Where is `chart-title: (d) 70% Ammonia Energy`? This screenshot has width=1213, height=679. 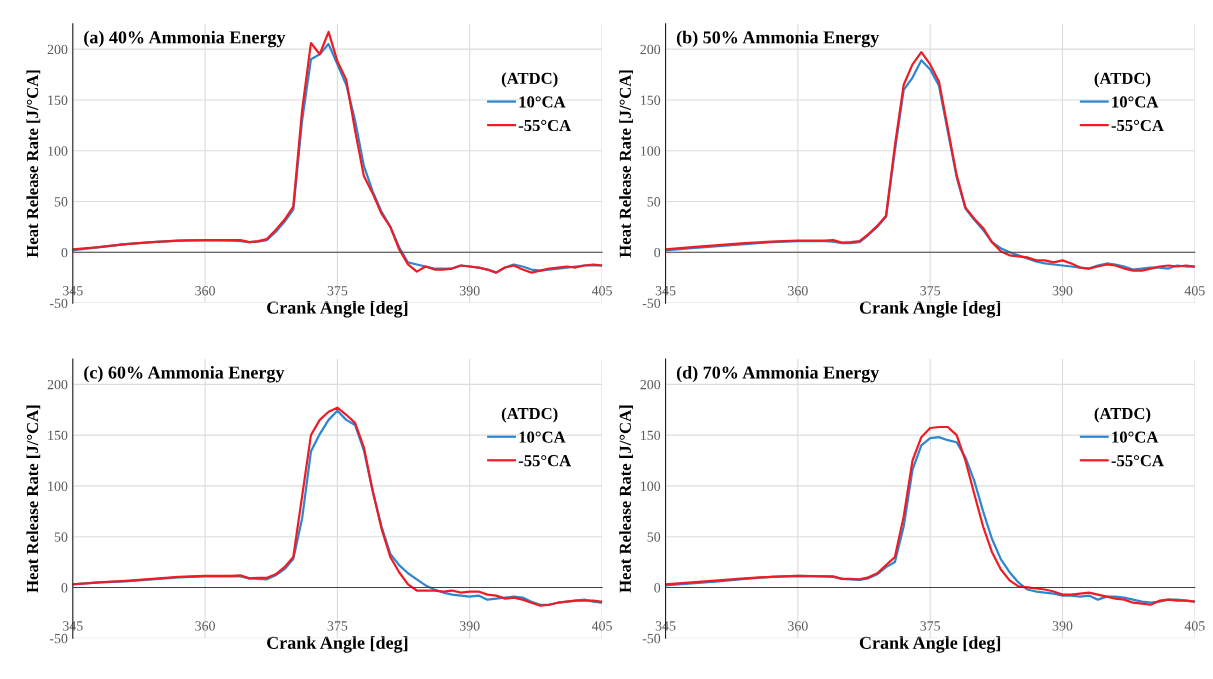
chart-title: (d) 70% Ammonia Energy is located at coordinates (778, 374).